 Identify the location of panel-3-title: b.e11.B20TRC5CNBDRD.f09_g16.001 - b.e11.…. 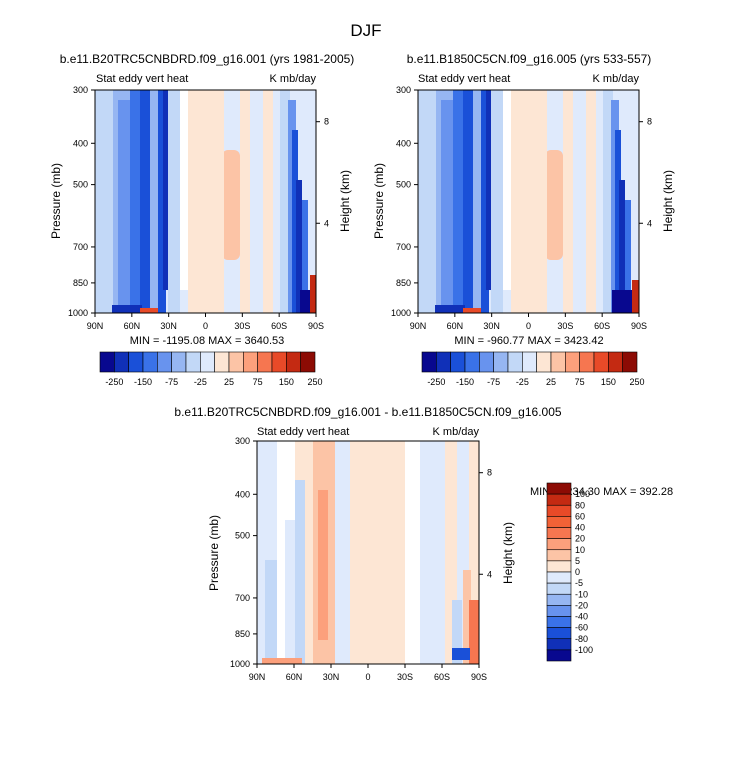
(367, 412).